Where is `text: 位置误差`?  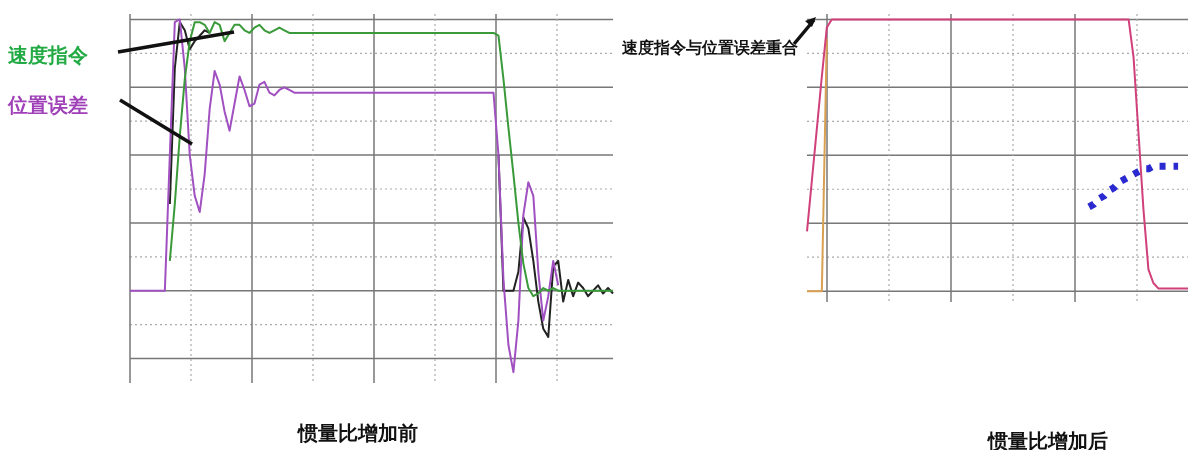 text: 位置误差 is located at coordinates (48, 105).